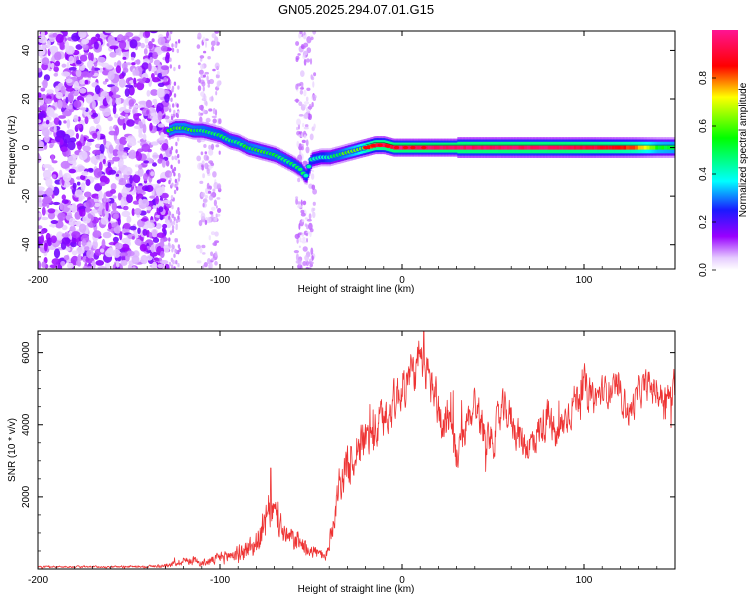 The width and height of the screenshot is (750, 600). Describe the element at coordinates (703, 270) in the screenshot. I see `colorbar-tick-label: 0.0` at that location.